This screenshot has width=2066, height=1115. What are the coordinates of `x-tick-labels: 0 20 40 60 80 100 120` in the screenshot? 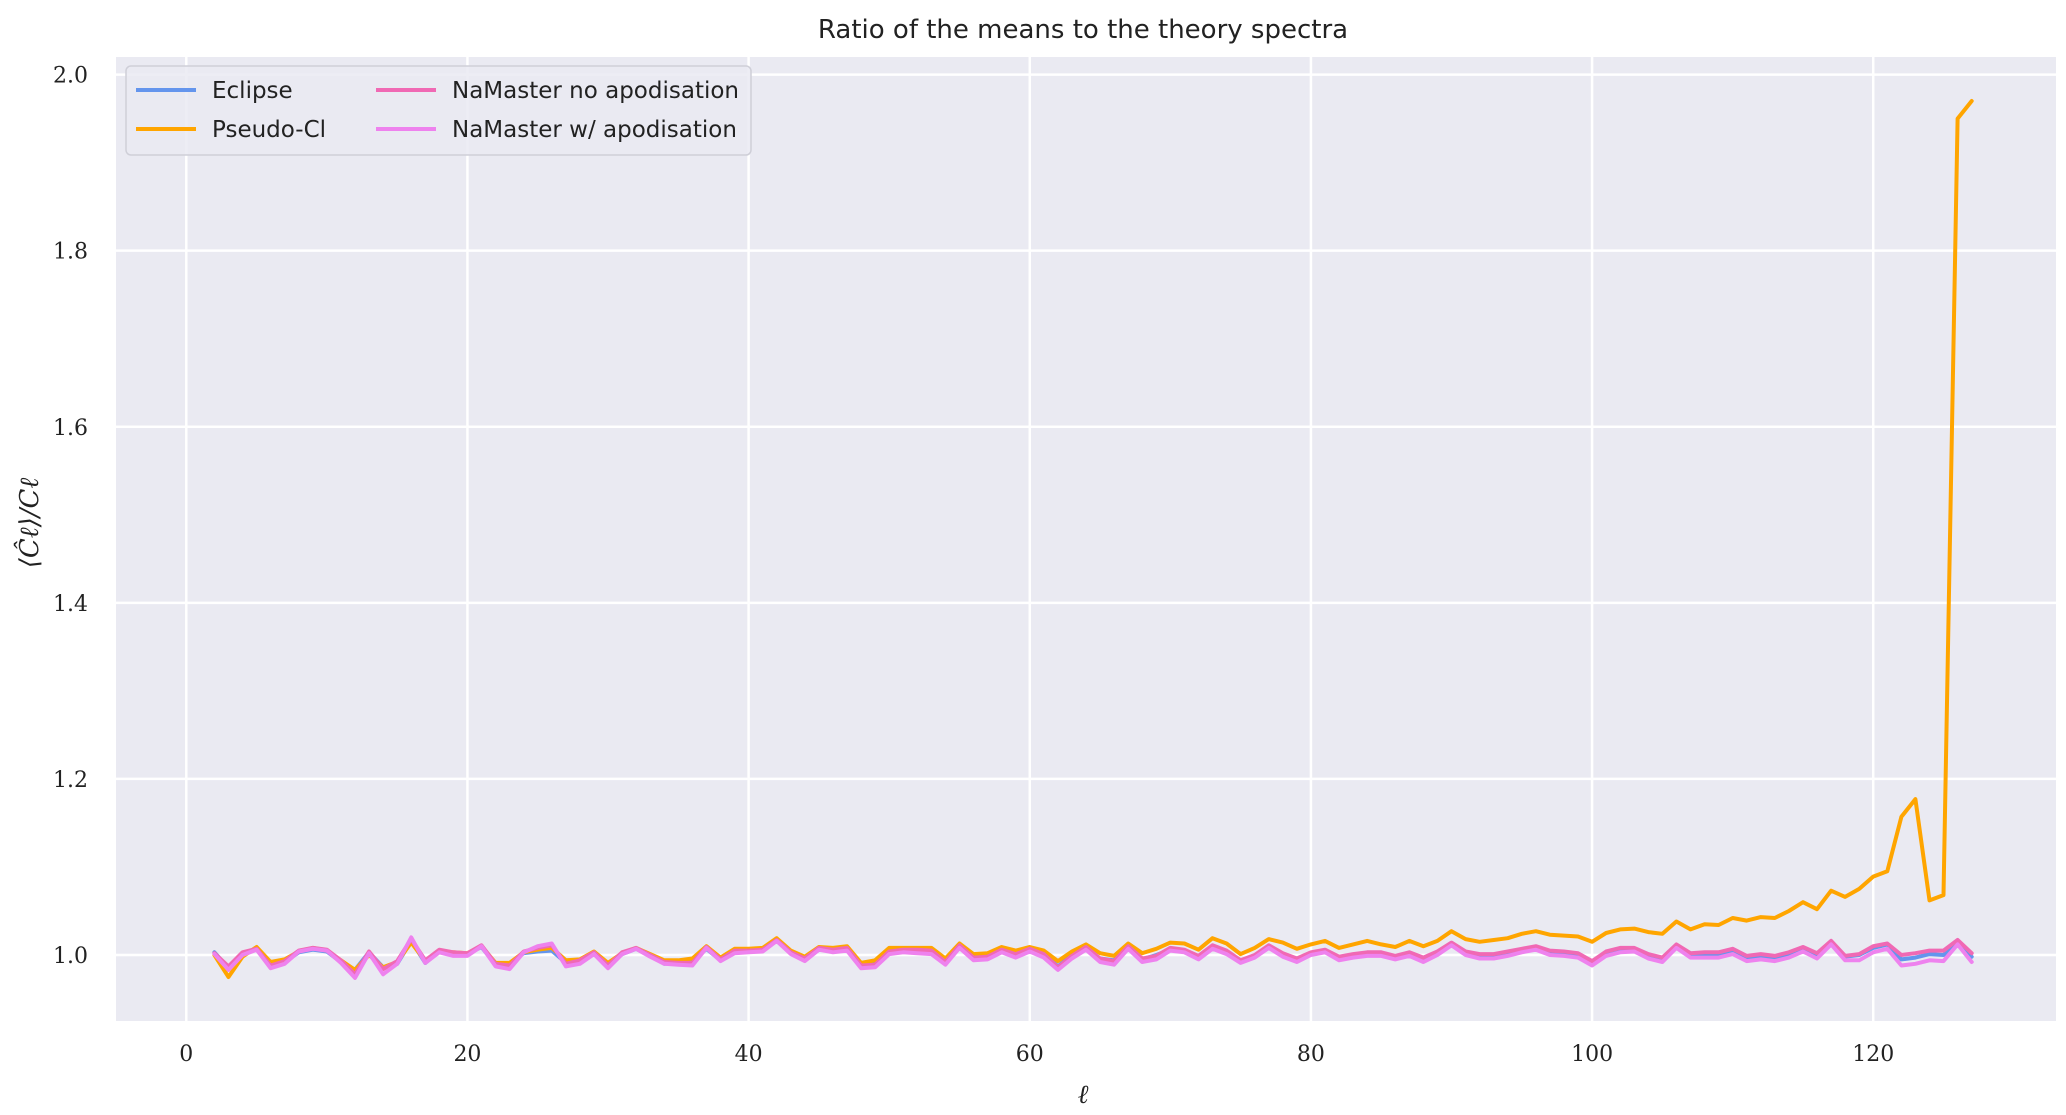 It's located at (1036, 1054).